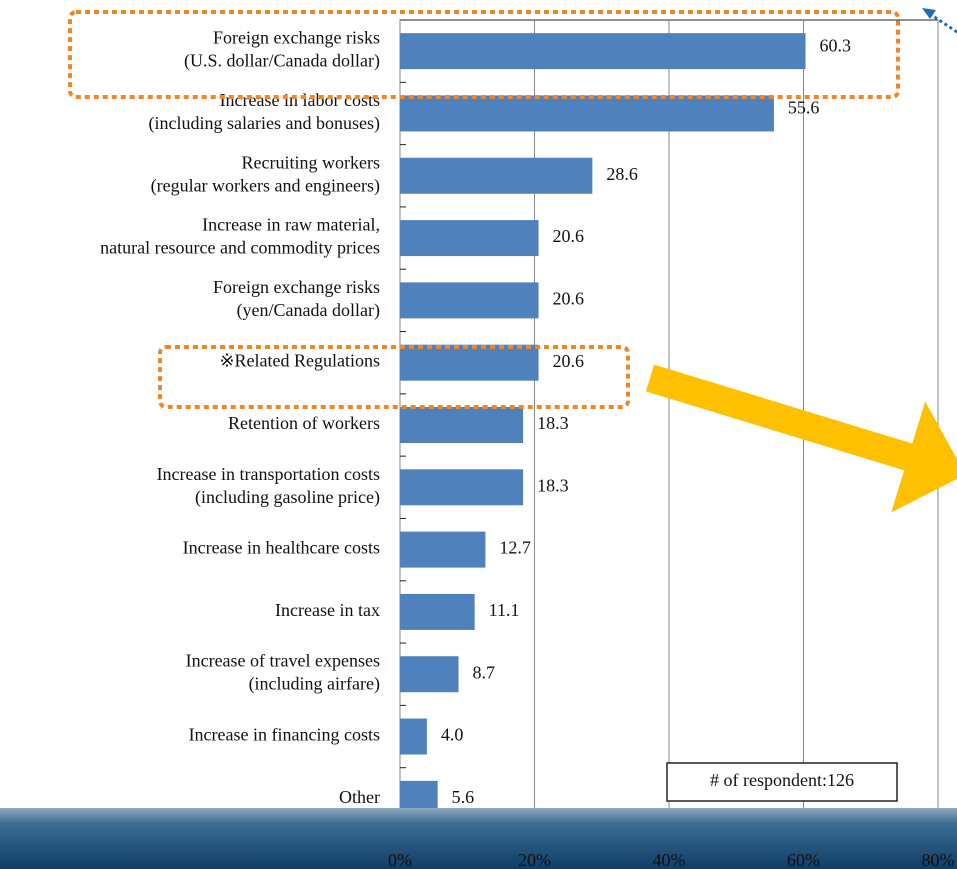 The width and height of the screenshot is (957, 869). I want to click on data-label: 11.1, so click(504, 610).